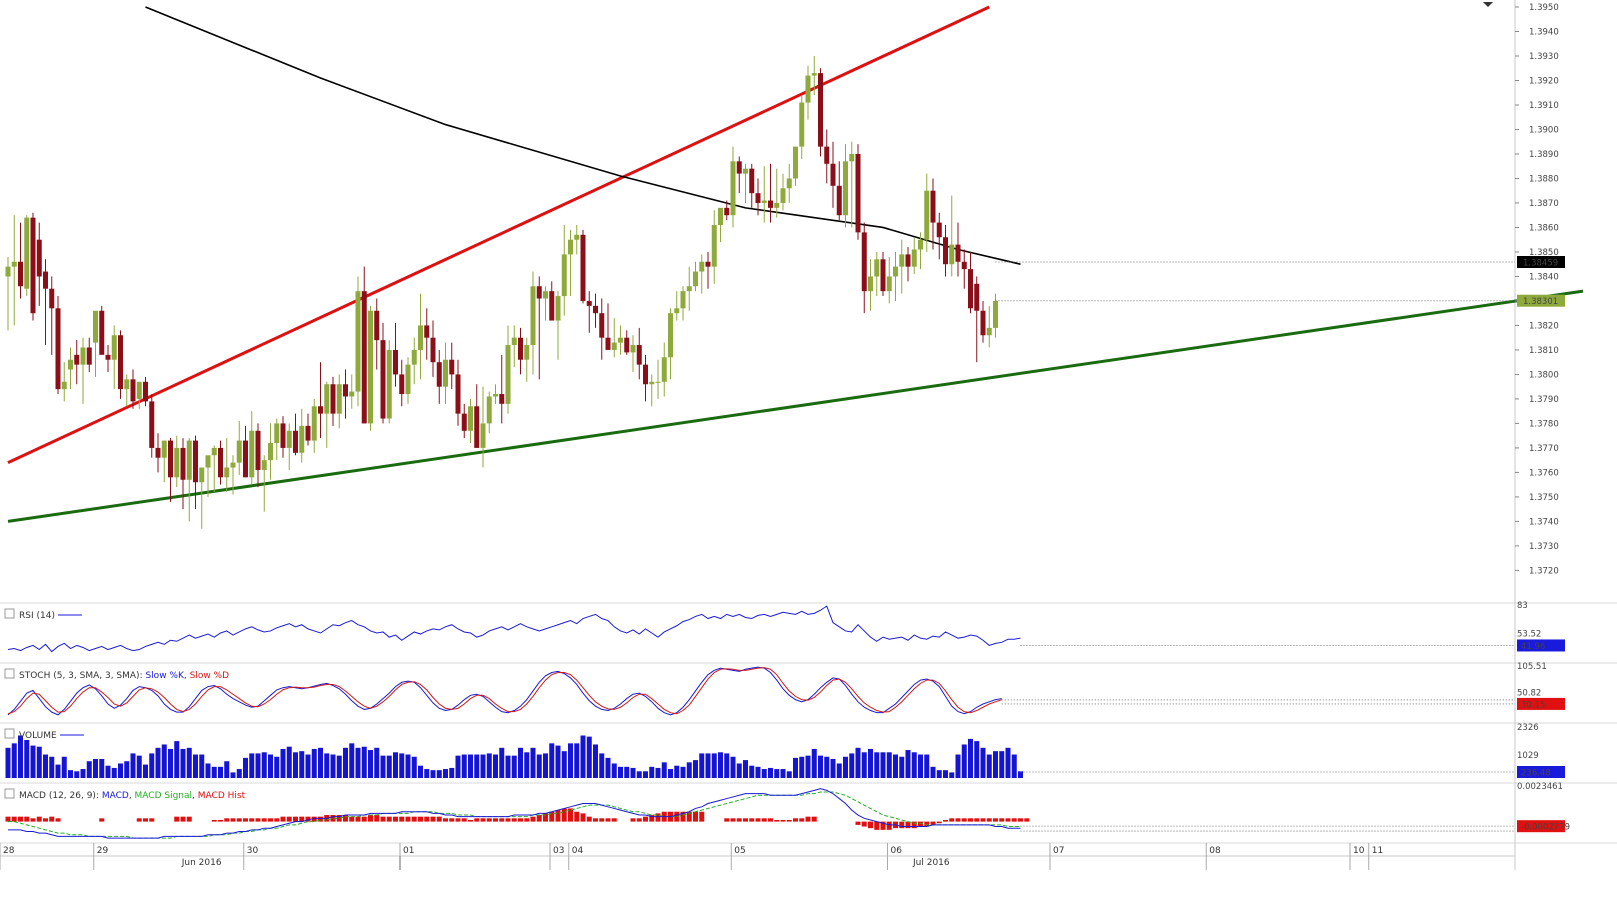 The width and height of the screenshot is (1617, 898). What do you see at coordinates (1529, 694) in the screenshot?
I see `stoch-tick-label: 50.82` at bounding box center [1529, 694].